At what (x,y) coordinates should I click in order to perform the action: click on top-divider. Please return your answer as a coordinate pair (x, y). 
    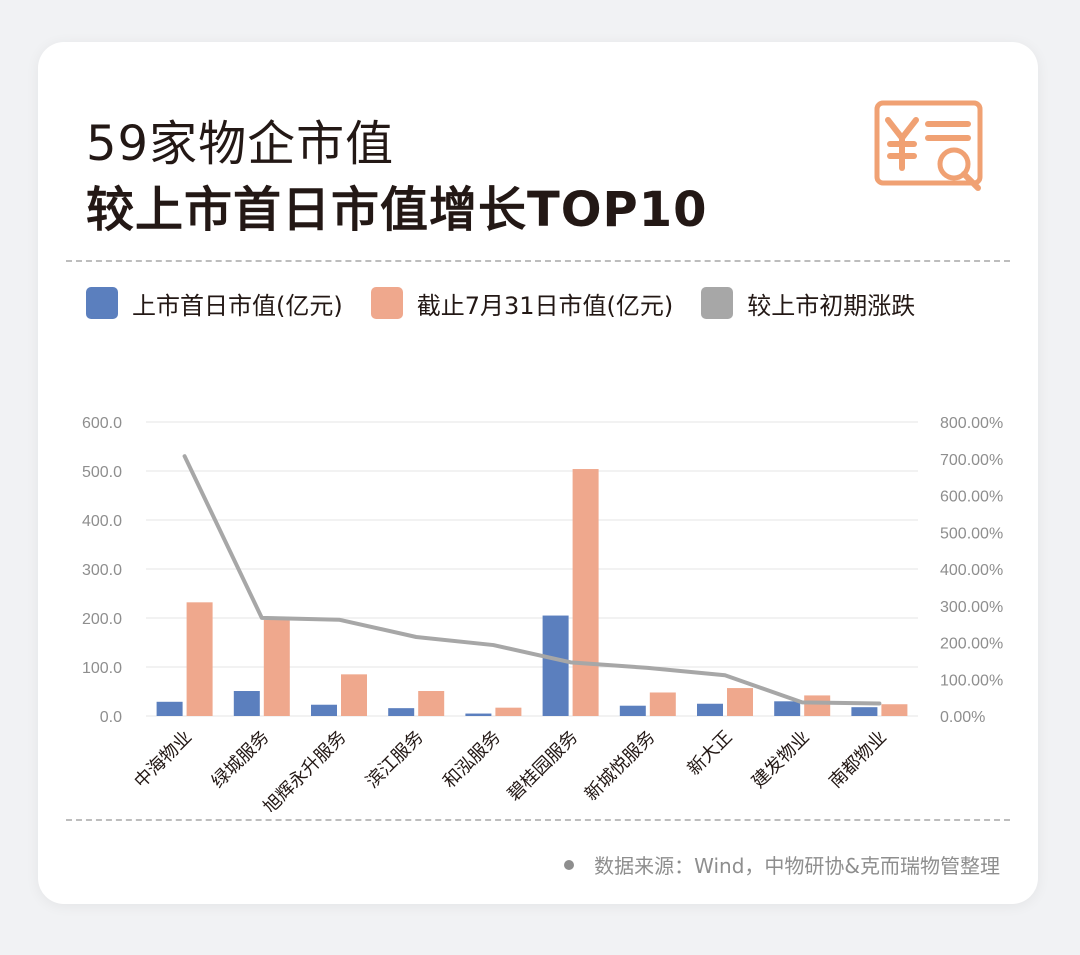
    Looking at the image, I should click on (538, 261).